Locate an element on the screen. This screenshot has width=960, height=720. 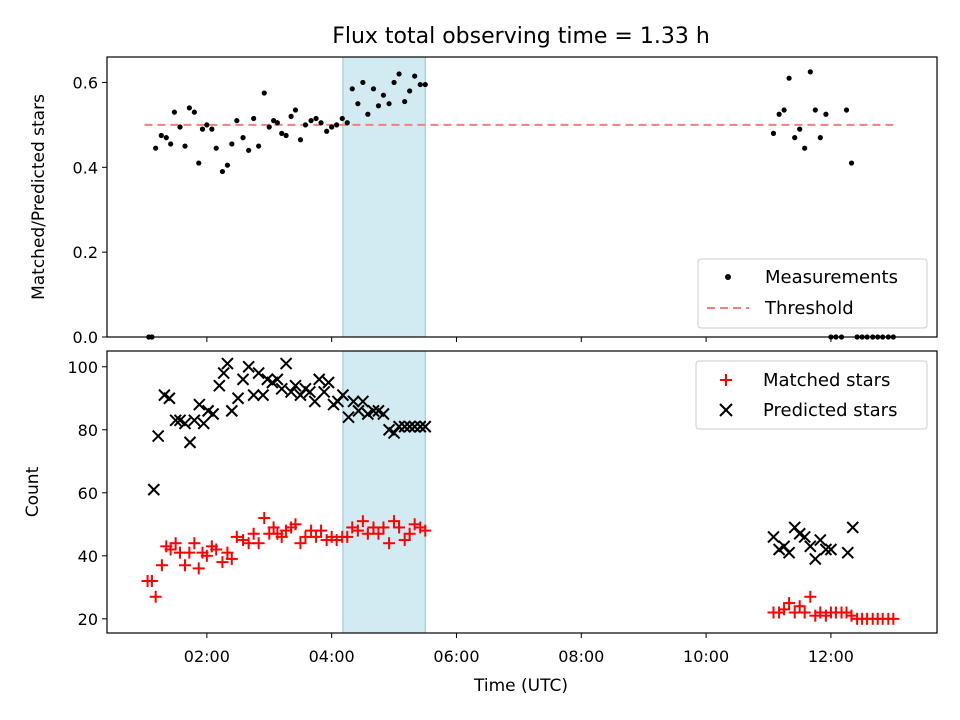
bottom-legend: Matched stars Predicted stars is located at coordinates (811, 395).